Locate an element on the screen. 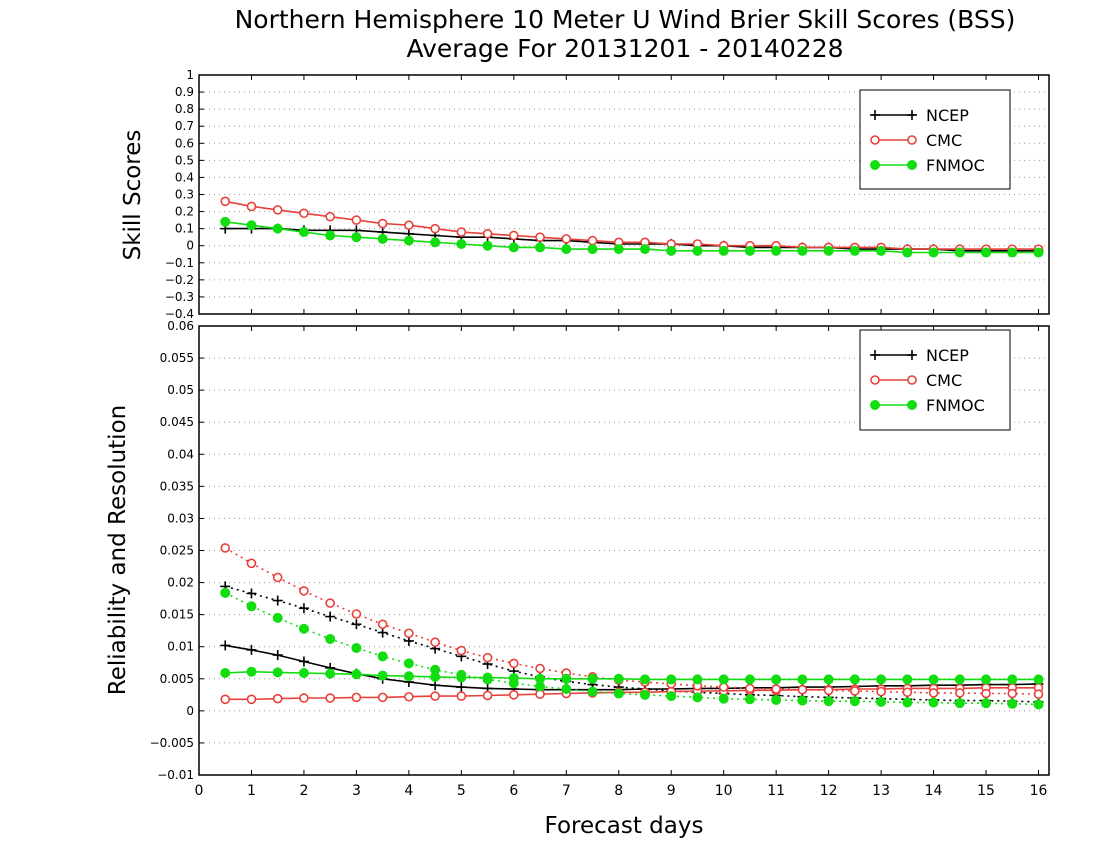  y-tick-label: 0.005 is located at coordinates (177, 679).